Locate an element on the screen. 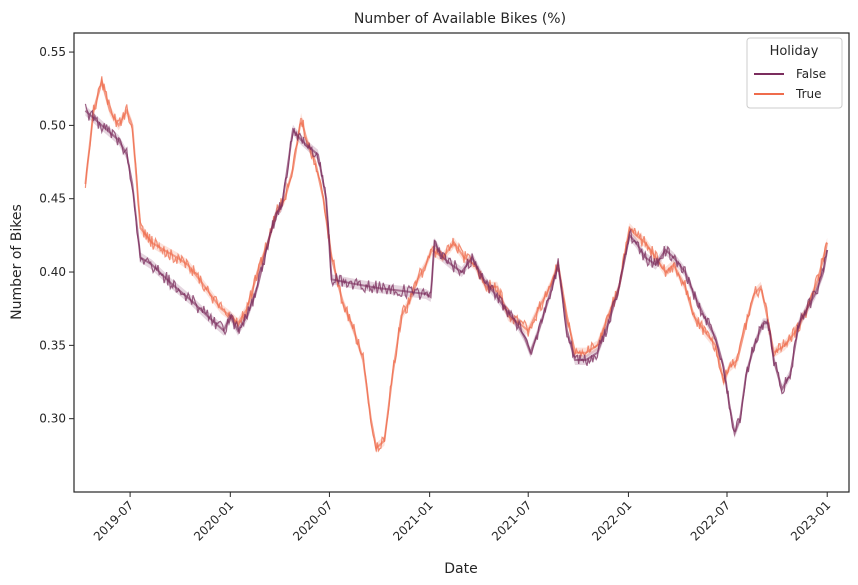 Image resolution: width=858 pixels, height=585 pixels. y-axis: 0.30 0.35 0.40 0.45 0.50 0.55 is located at coordinates (56, 235).